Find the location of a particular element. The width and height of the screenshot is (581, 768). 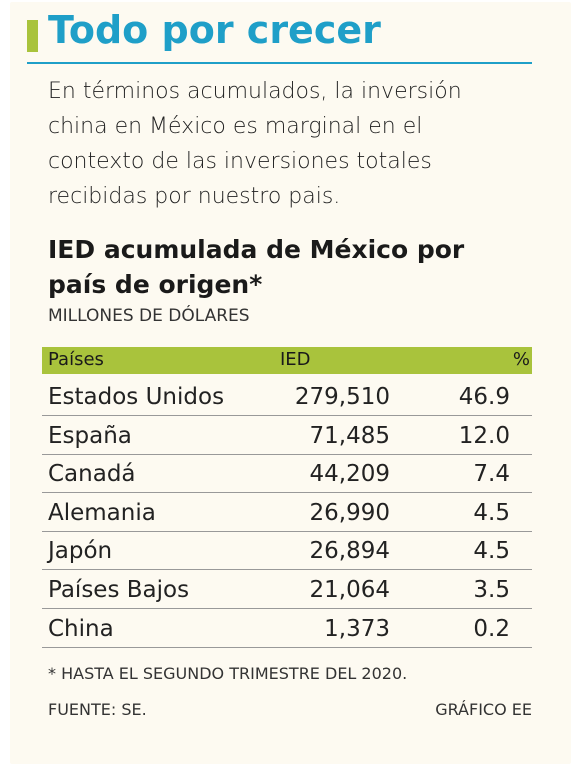

table-row: Alemania 26,990 4.5 is located at coordinates (287, 513).